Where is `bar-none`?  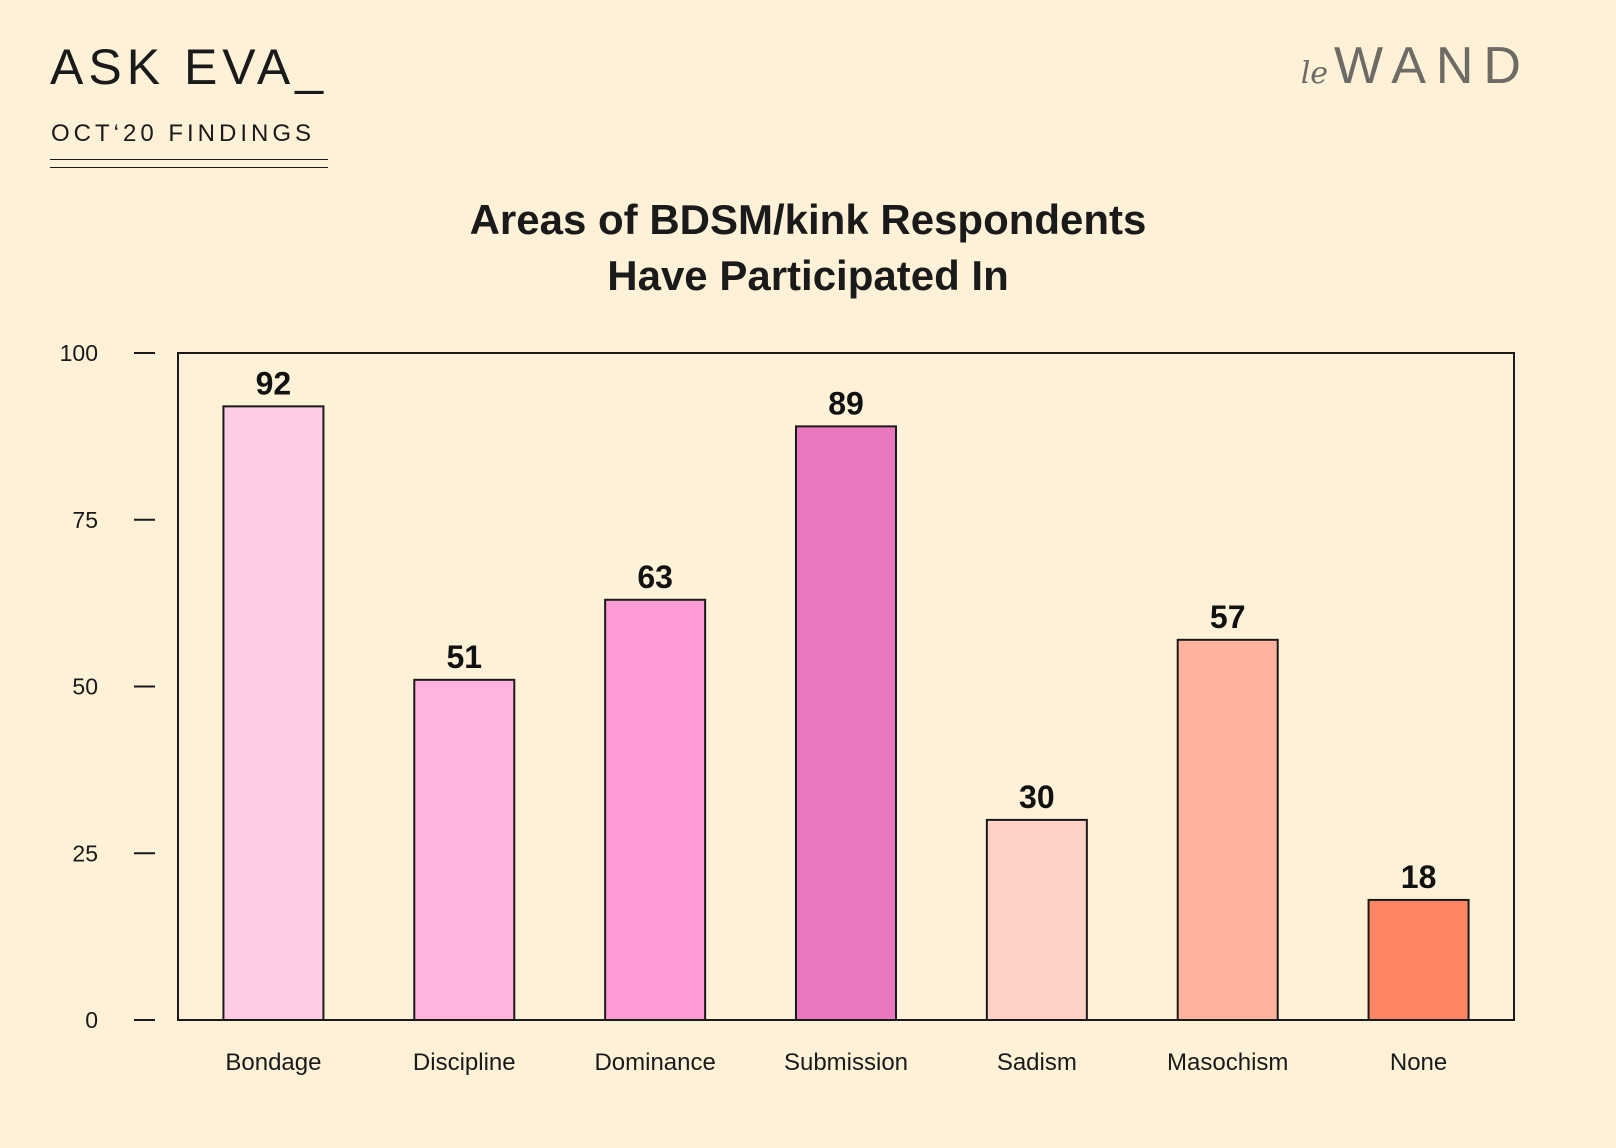 bar-none is located at coordinates (1418, 959).